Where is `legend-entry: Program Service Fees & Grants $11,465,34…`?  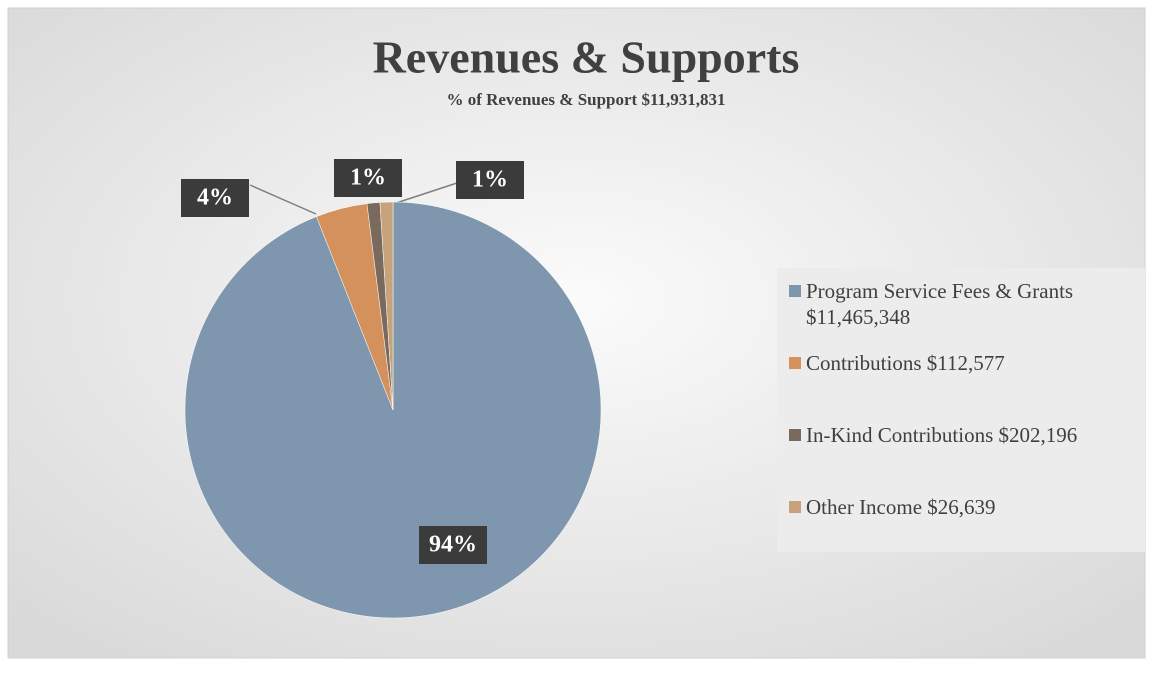
legend-entry: Program Service Fees & Grants $11,465,34… is located at coordinates (962, 314).